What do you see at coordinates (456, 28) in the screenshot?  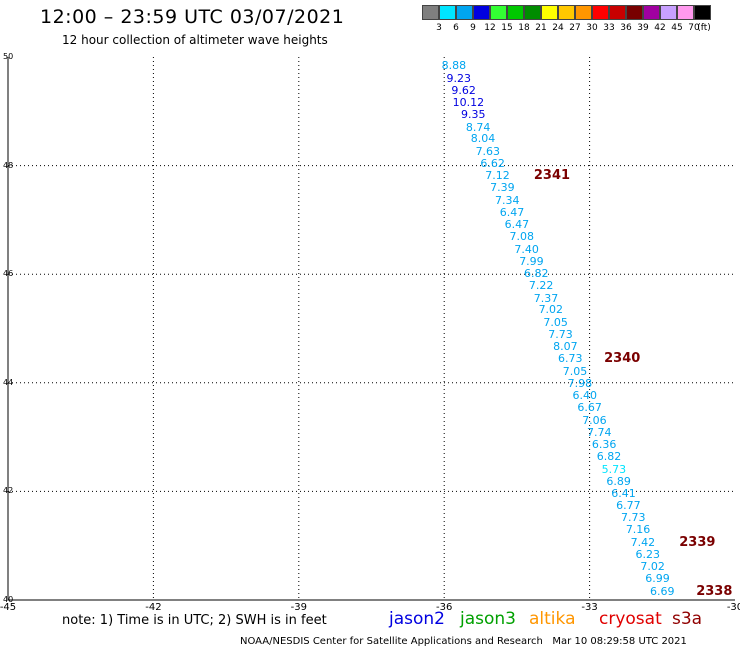 I see `legend-label: 6` at bounding box center [456, 28].